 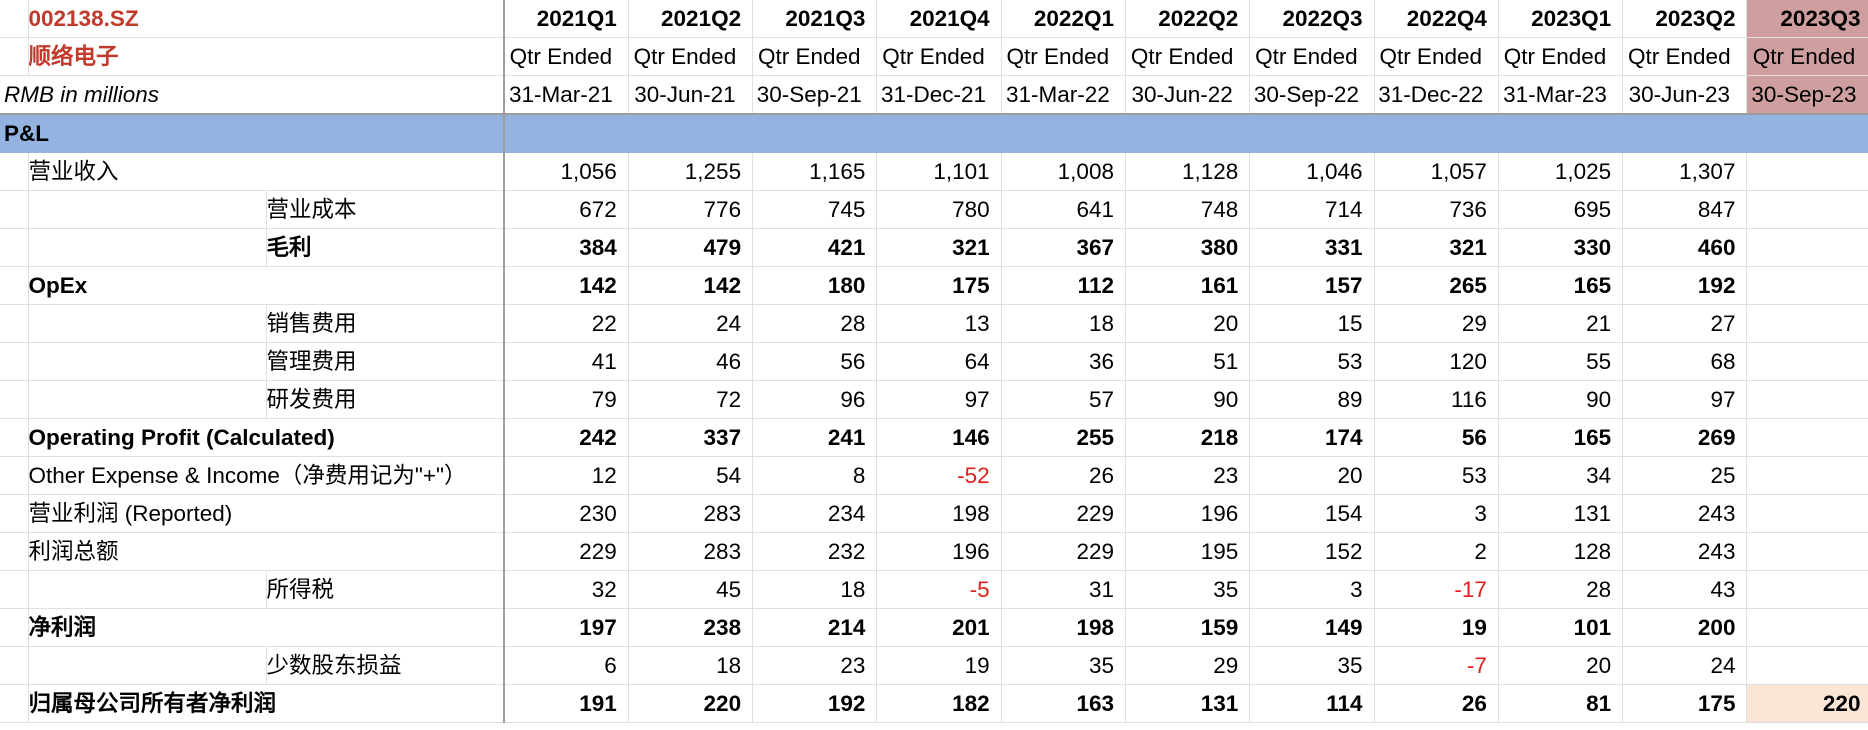 What do you see at coordinates (691, 19) in the screenshot?
I see `quarter-header: 2021Q2` at bounding box center [691, 19].